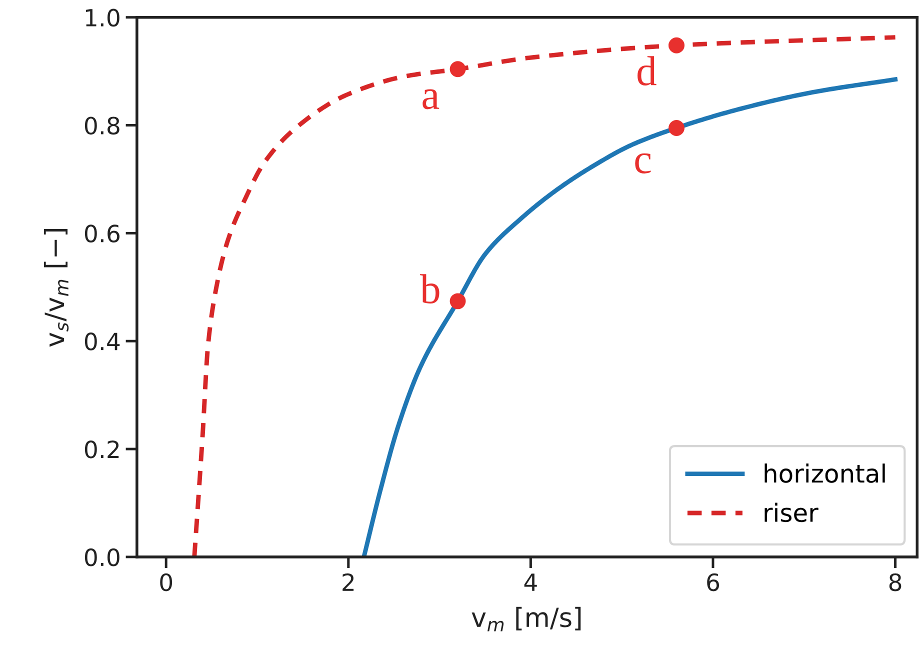 Image resolution: width=919 pixels, height=667 pixels. I want to click on y-tick-label: 0.0, so click(102, 557).